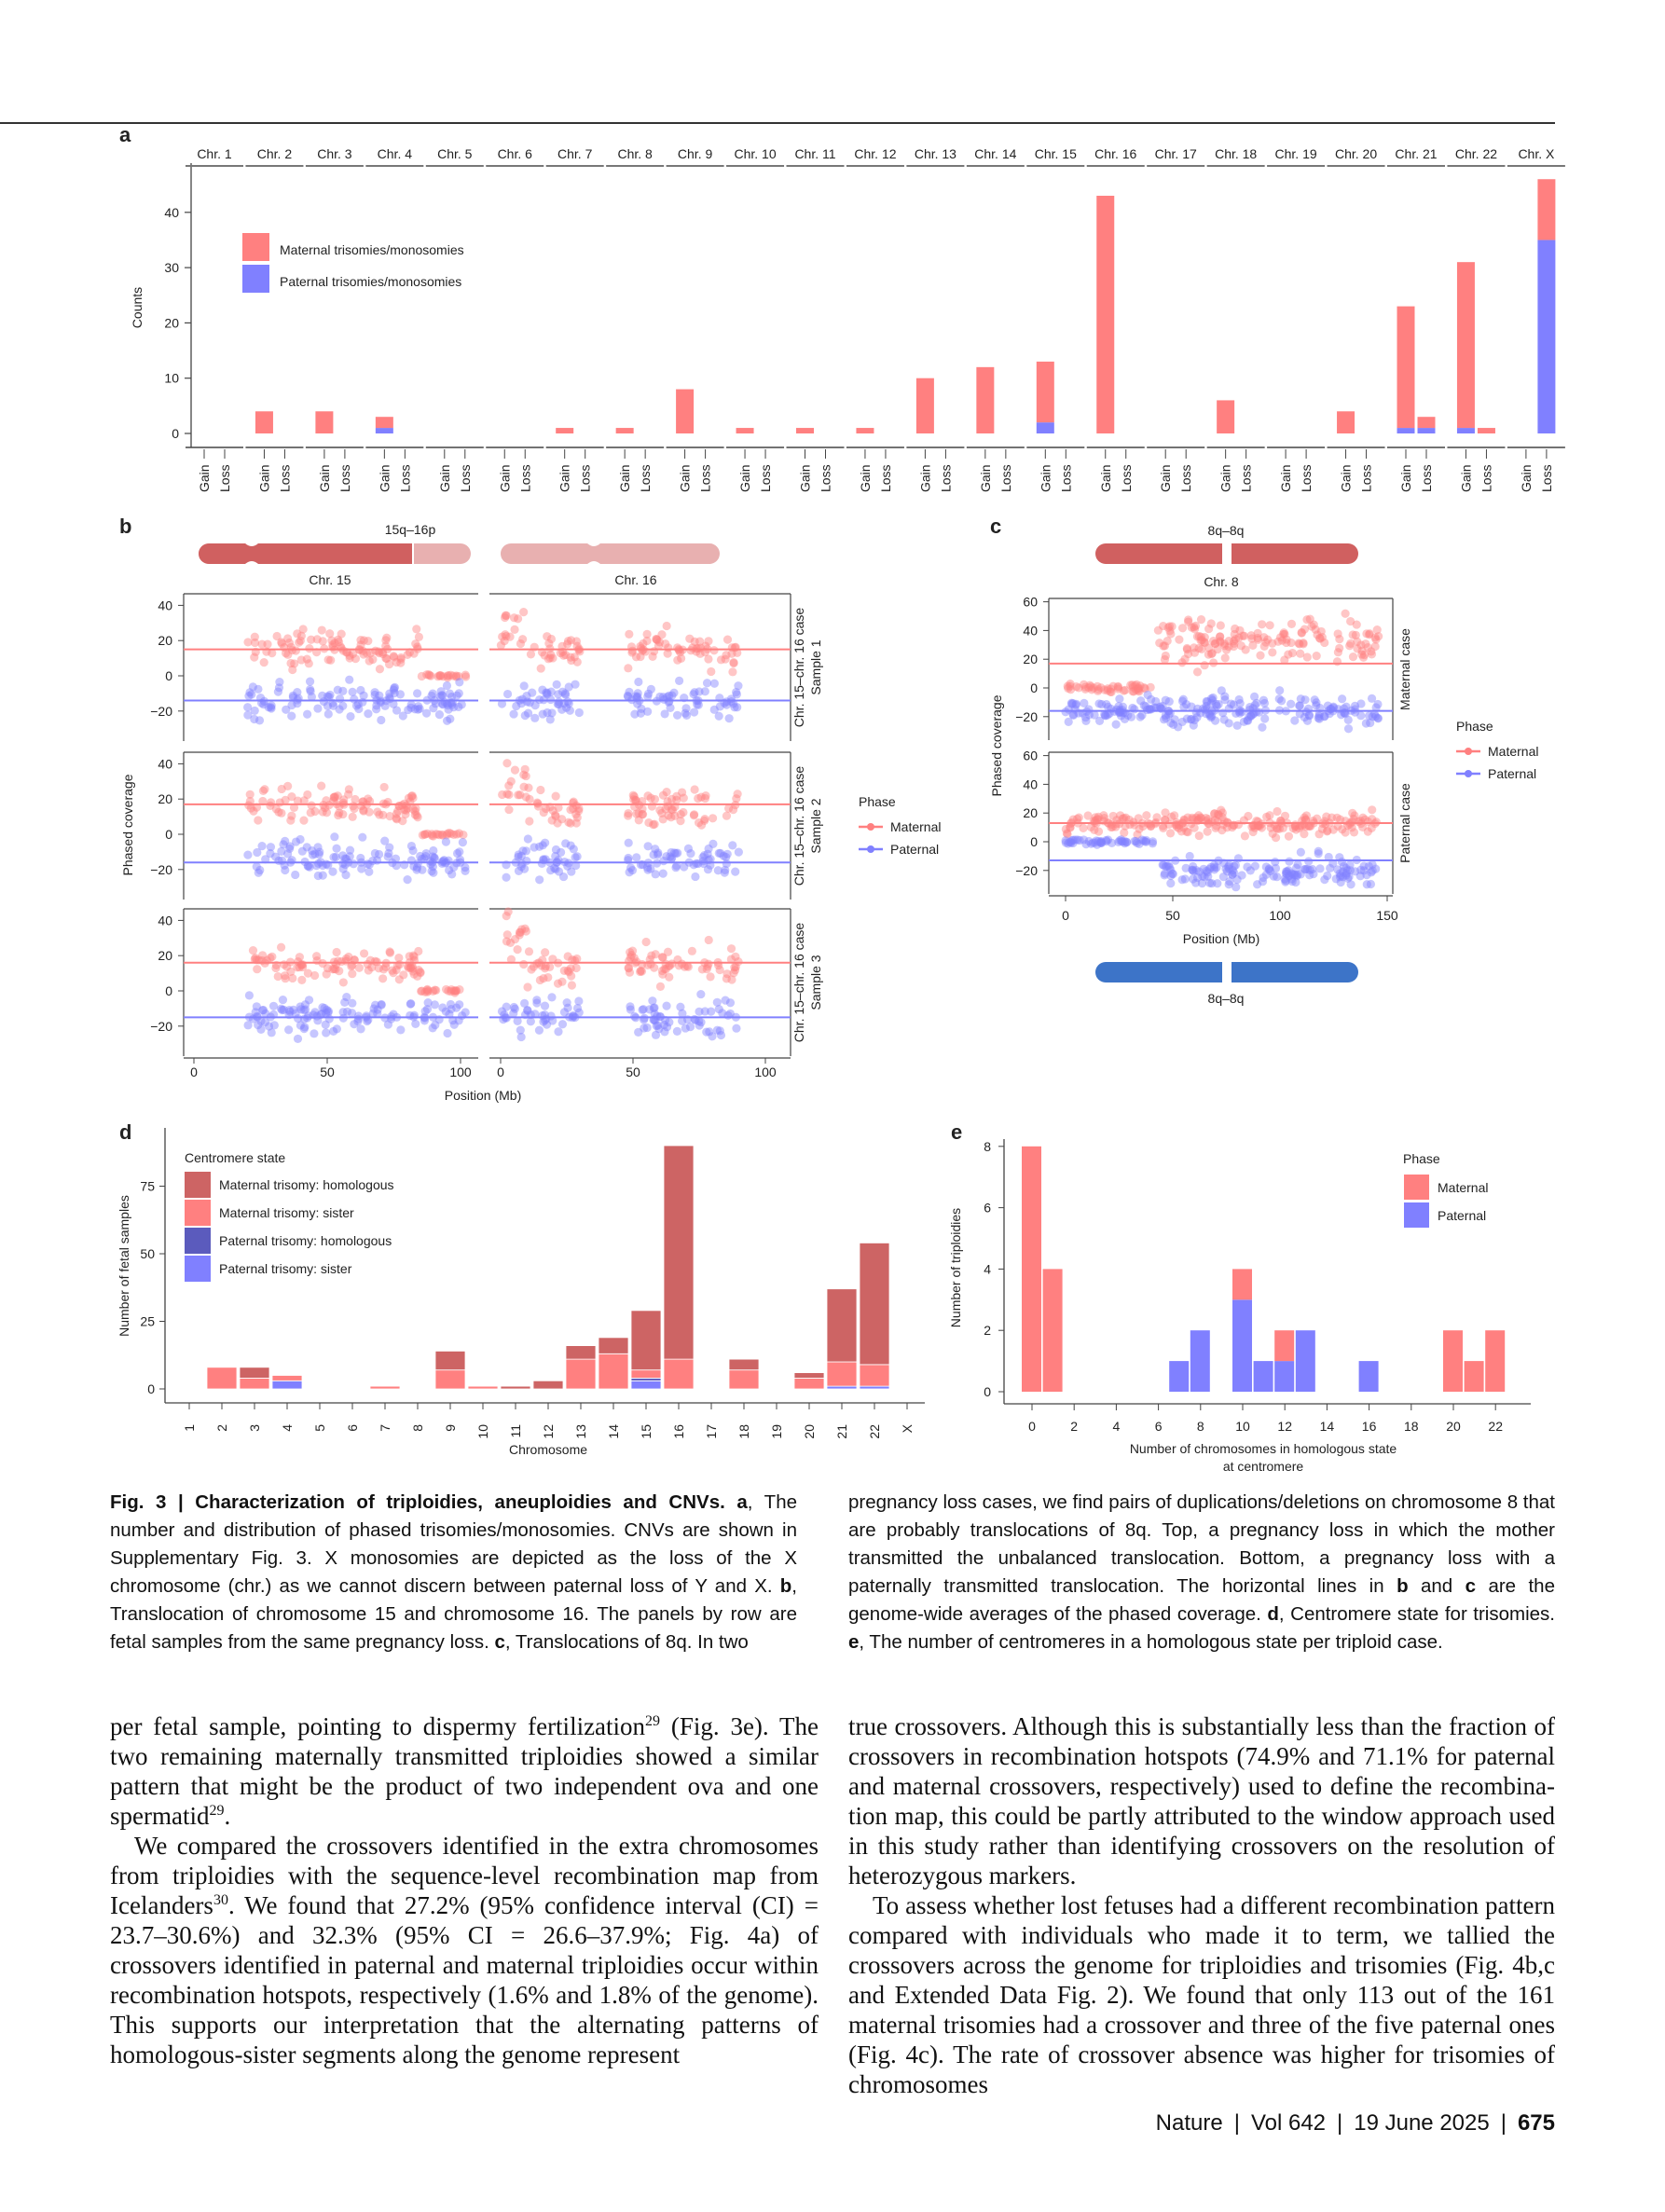  I want to click on e-y-tick-label: 8, so click(987, 1146).